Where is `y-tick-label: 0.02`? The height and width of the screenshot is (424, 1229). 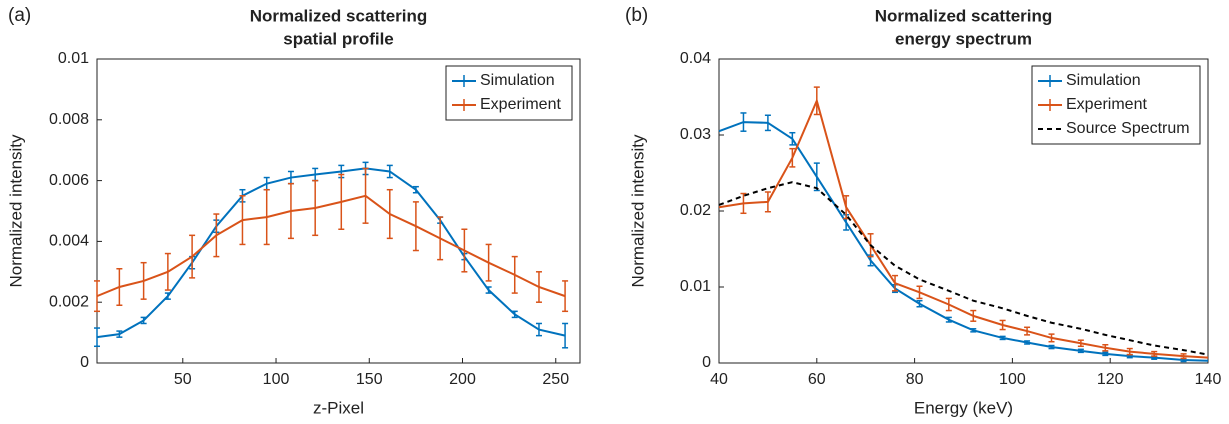 y-tick-label: 0.02 is located at coordinates (695, 210).